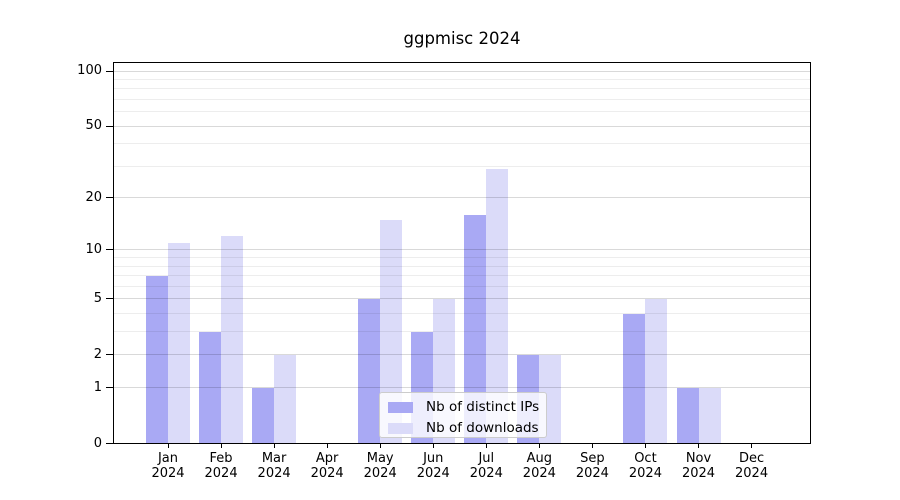 This screenshot has width=900, height=500. I want to click on x-tick-month: Sep, so click(592, 458).